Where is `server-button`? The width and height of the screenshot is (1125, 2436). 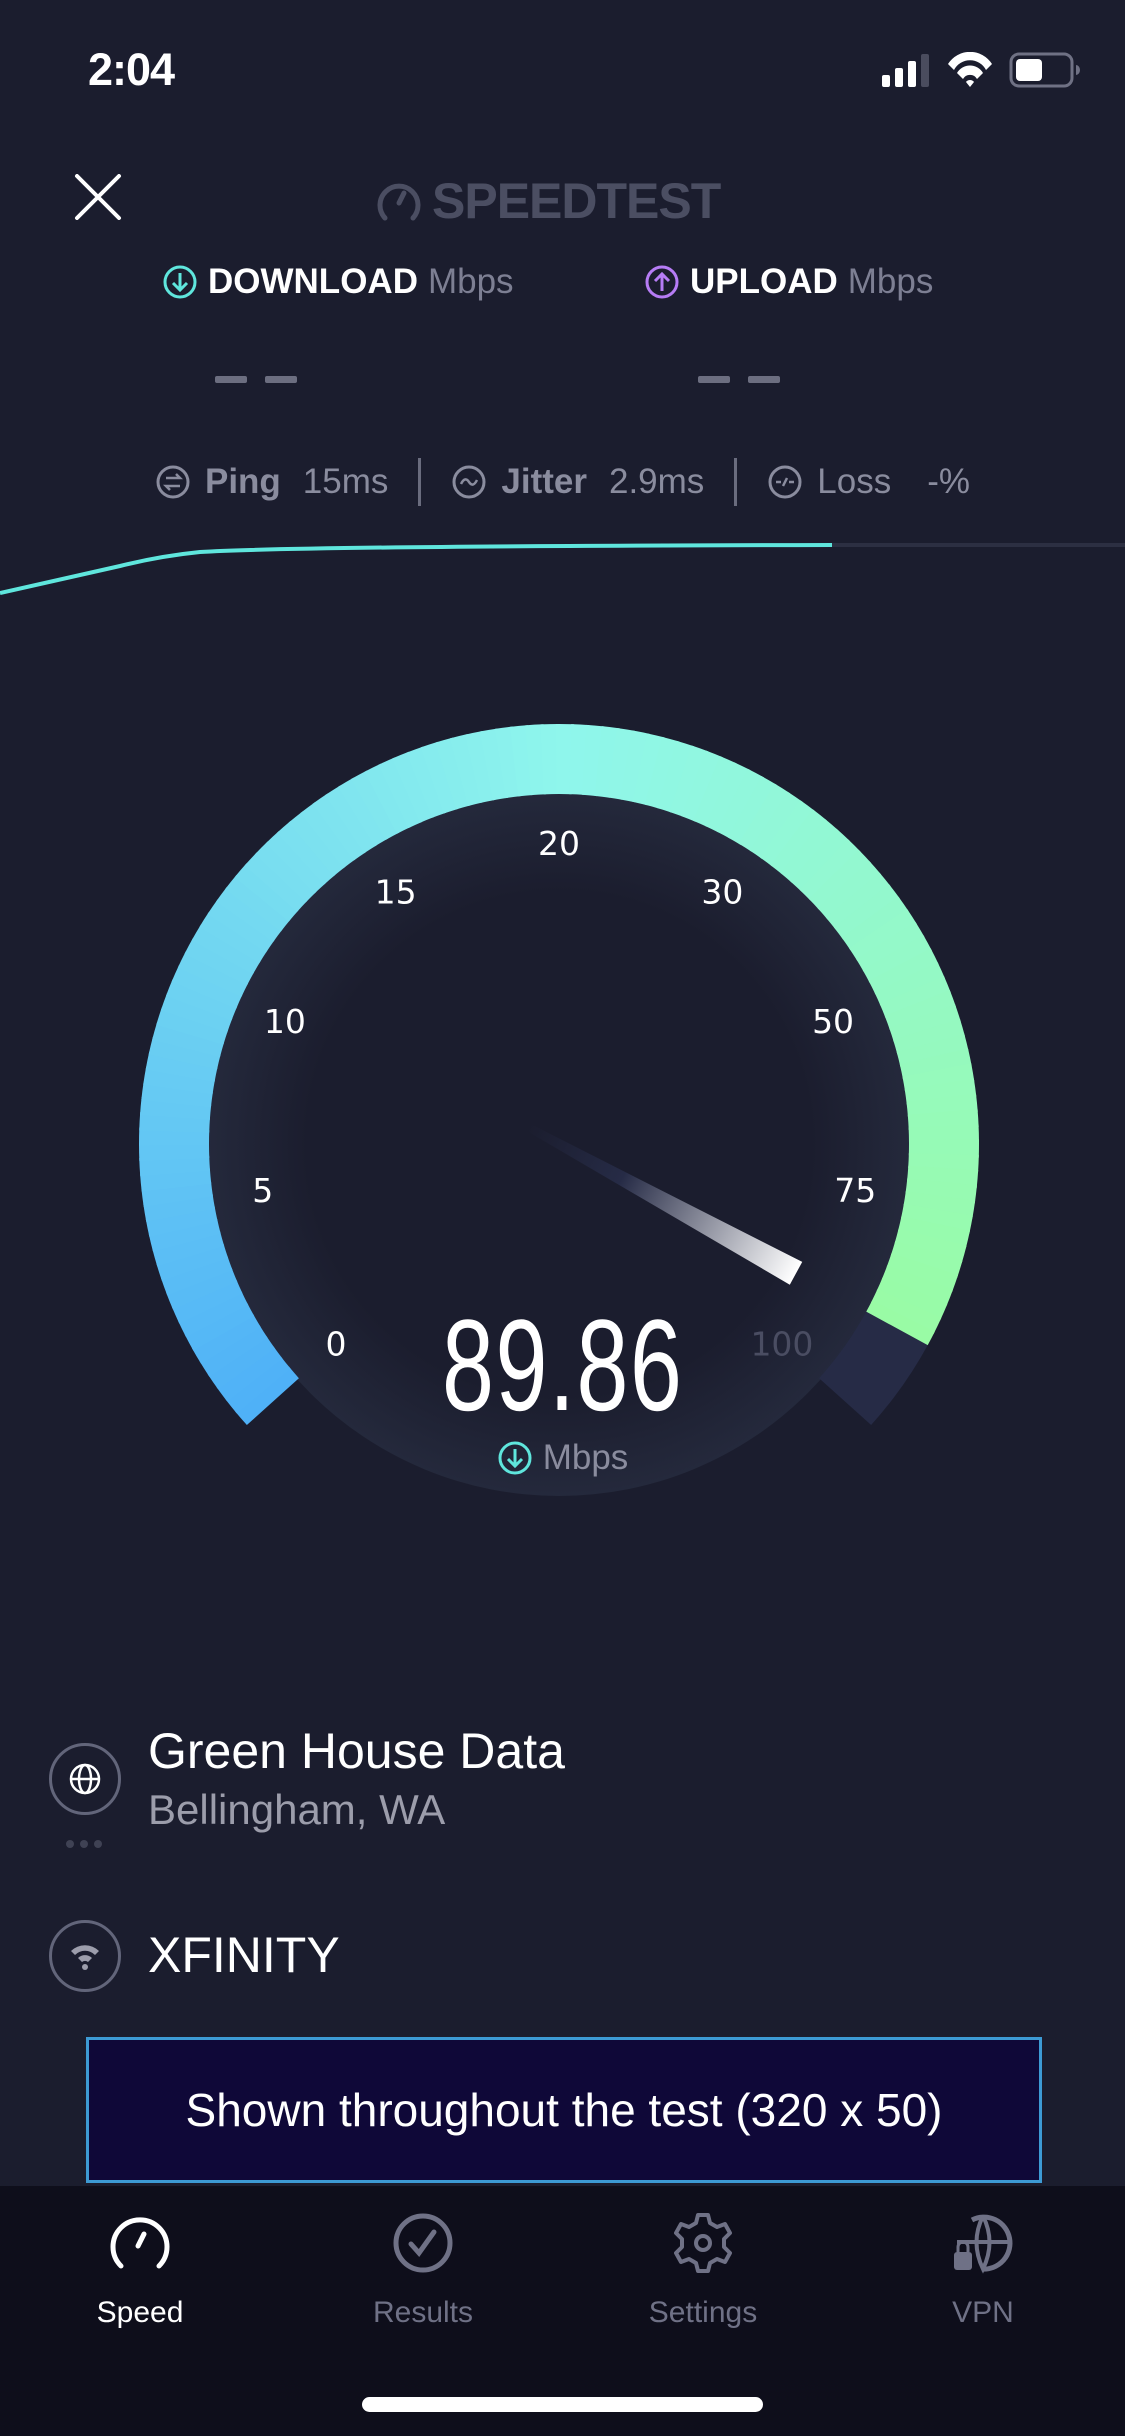
server-button is located at coordinates (85, 1779).